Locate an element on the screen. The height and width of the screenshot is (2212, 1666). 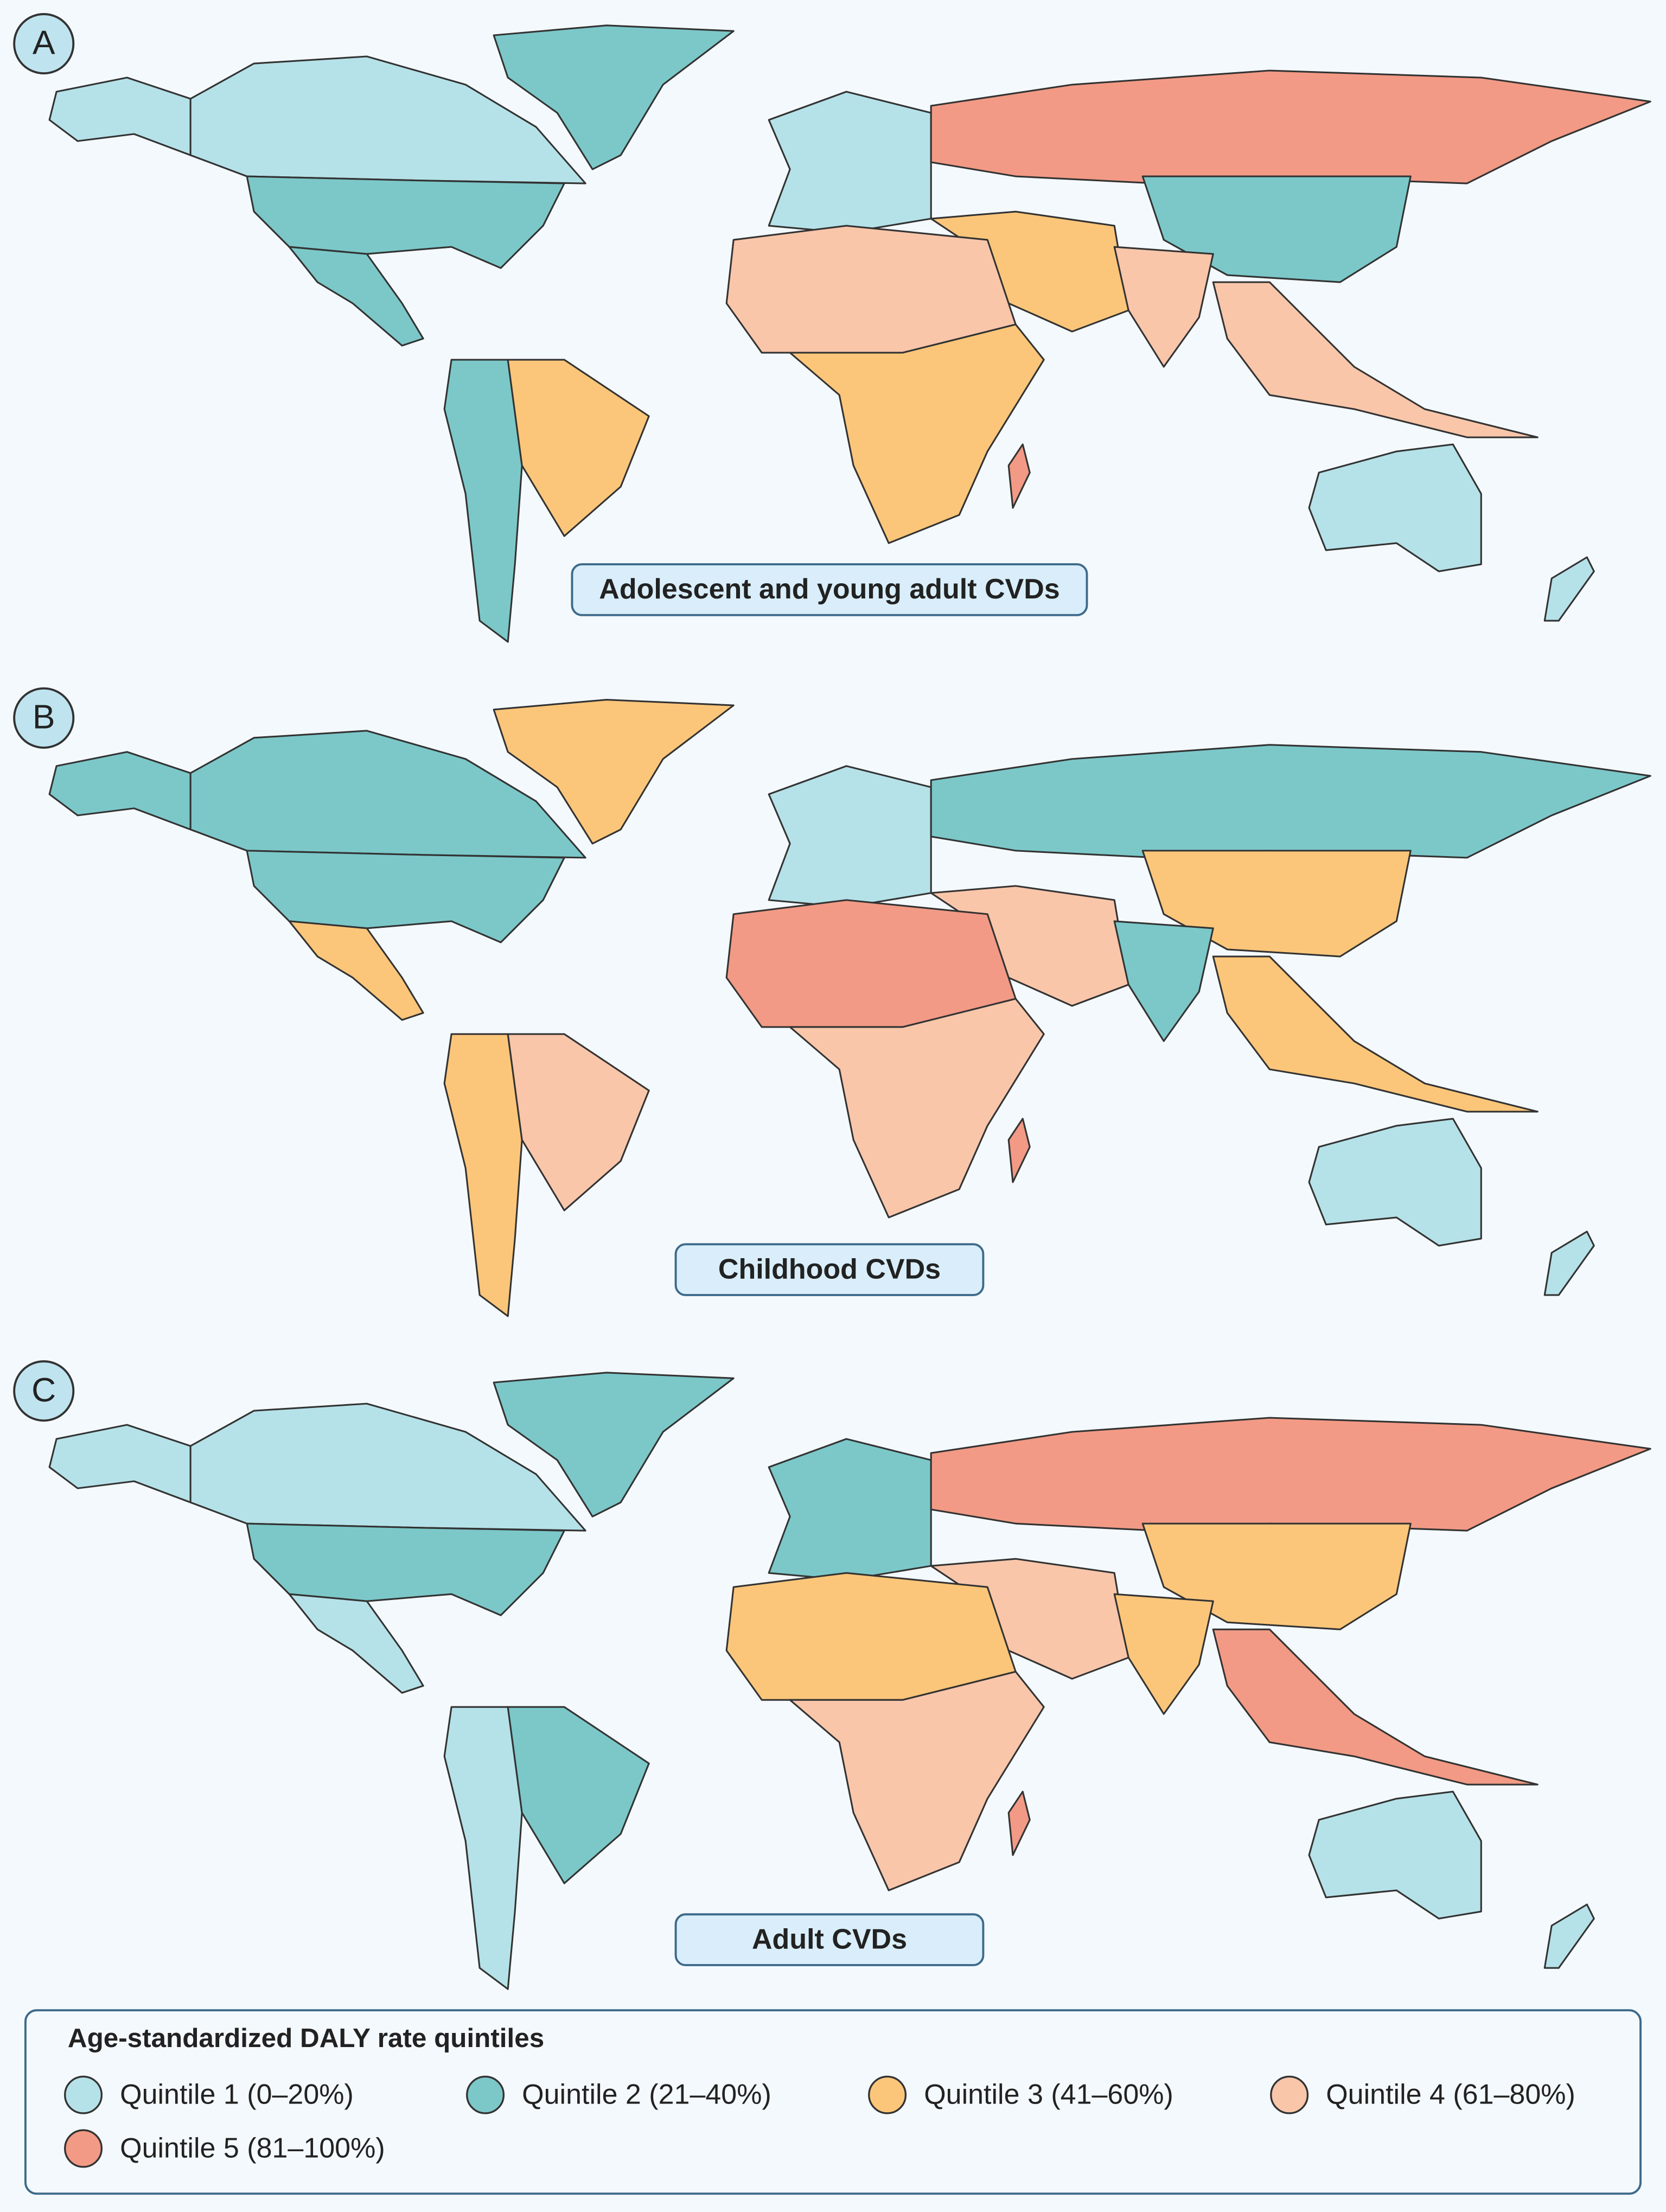
panel-letter: A is located at coordinates (44, 43).